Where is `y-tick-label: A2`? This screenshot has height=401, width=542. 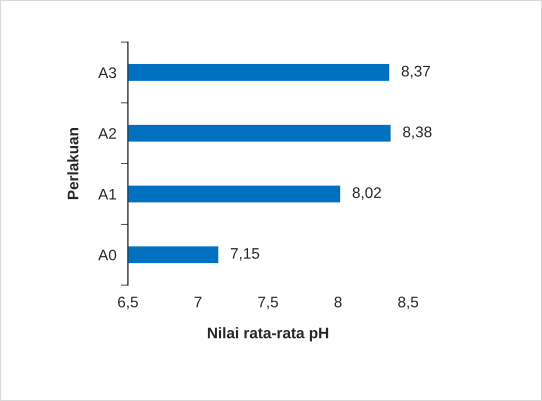 y-tick-label: A2 is located at coordinates (107, 133).